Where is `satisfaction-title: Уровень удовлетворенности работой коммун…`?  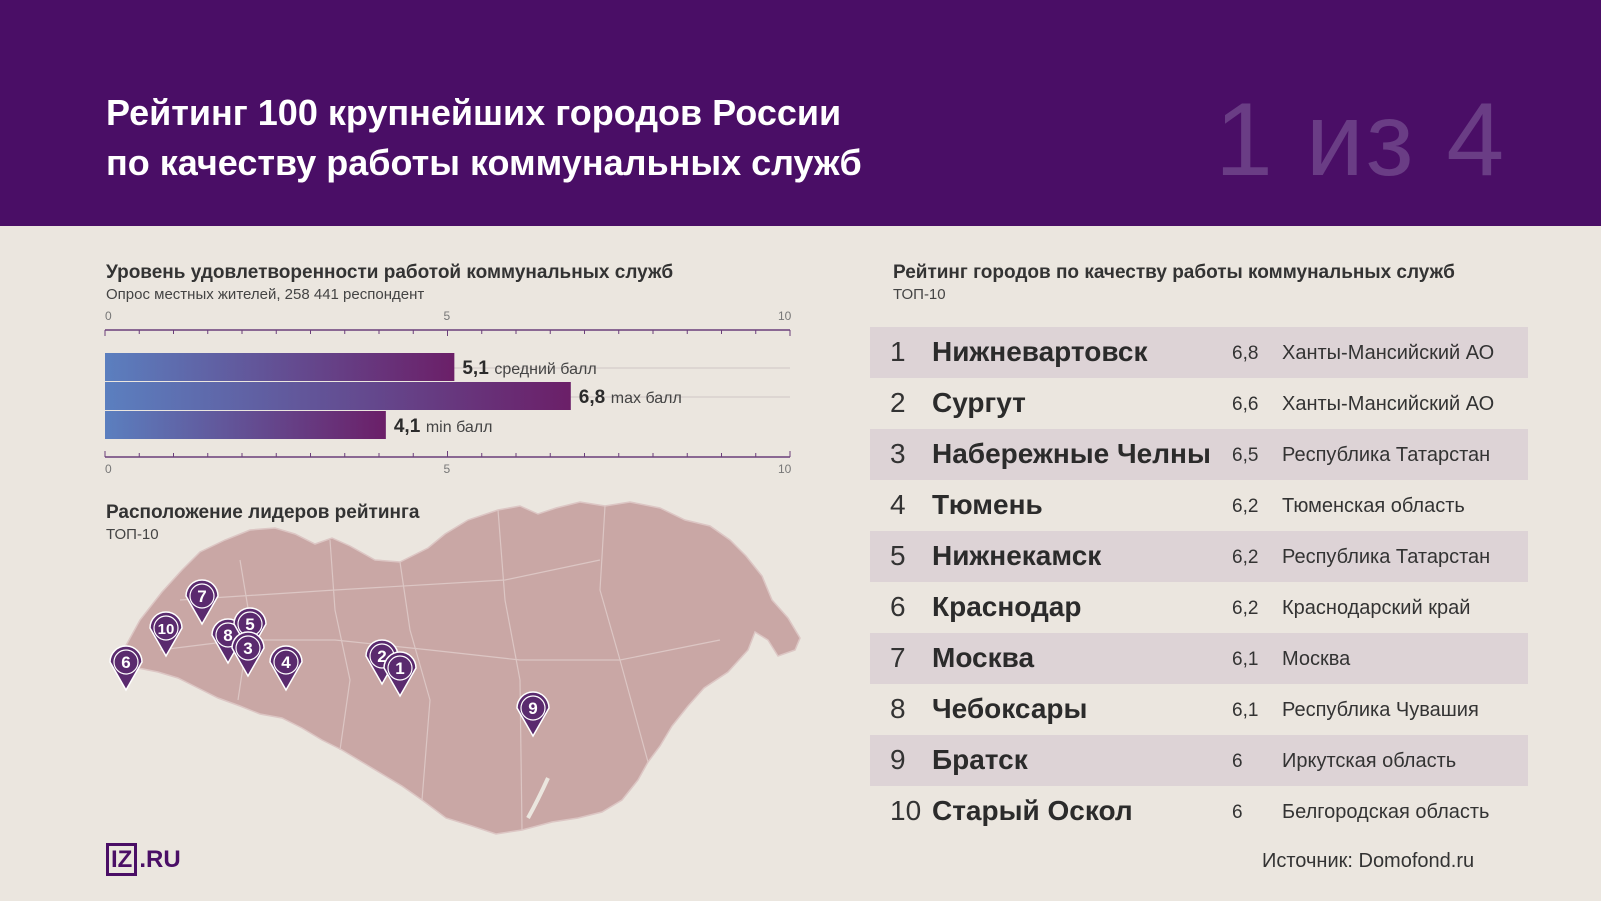 satisfaction-title: Уровень удовлетворенности работой коммун… is located at coordinates (390, 272).